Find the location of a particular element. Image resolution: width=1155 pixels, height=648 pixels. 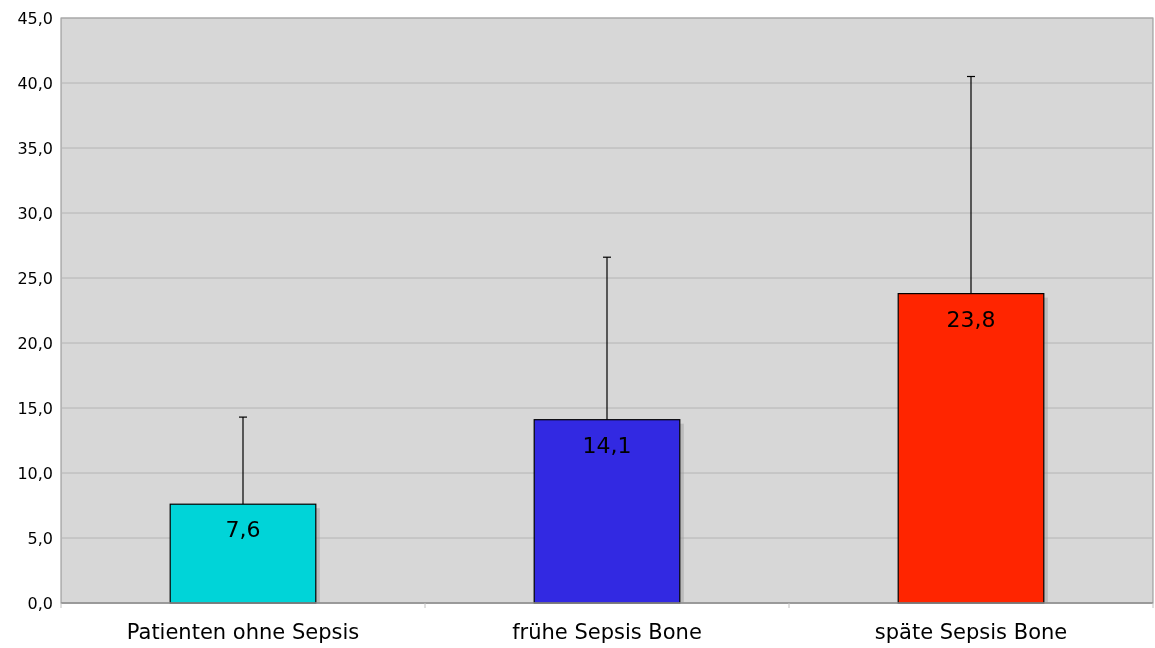

y-tick-label: 35,0 is located at coordinates (35, 148).